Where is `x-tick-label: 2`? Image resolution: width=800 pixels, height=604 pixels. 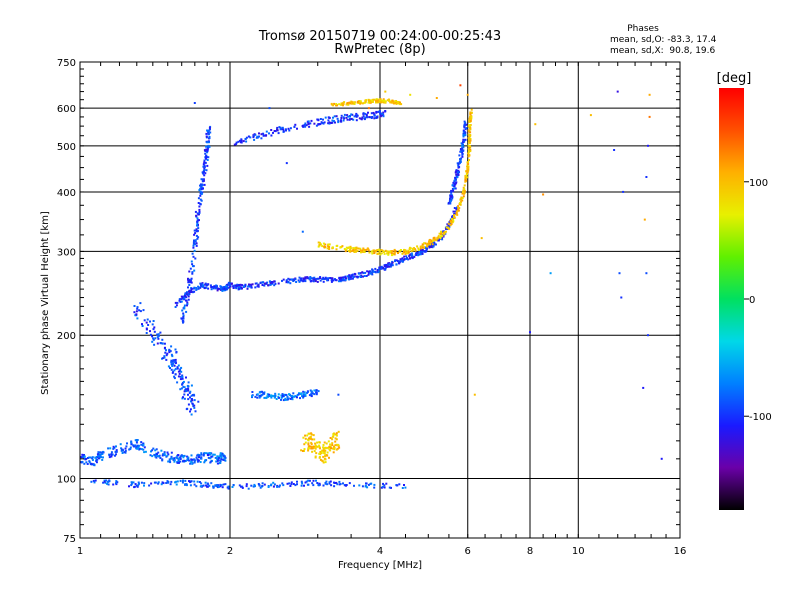 x-tick-label: 2 is located at coordinates (230, 551).